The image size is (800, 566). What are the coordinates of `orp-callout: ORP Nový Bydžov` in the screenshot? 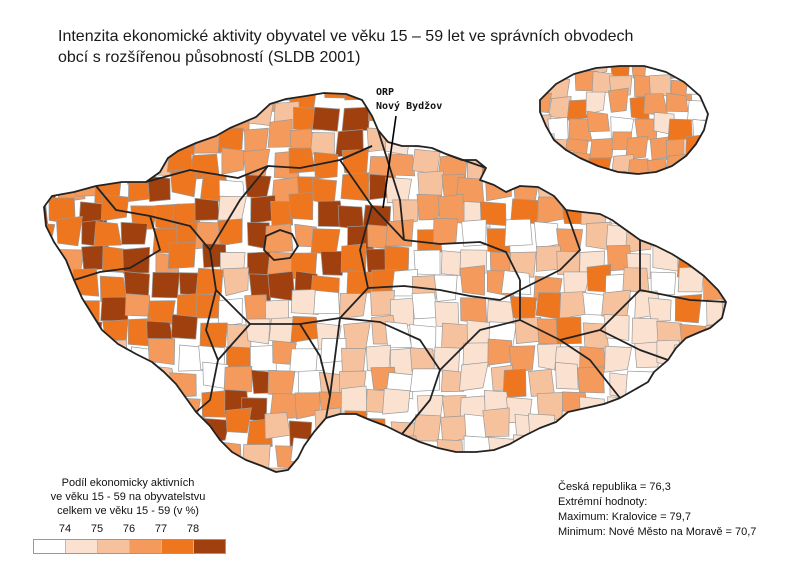 It's located at (409, 100).